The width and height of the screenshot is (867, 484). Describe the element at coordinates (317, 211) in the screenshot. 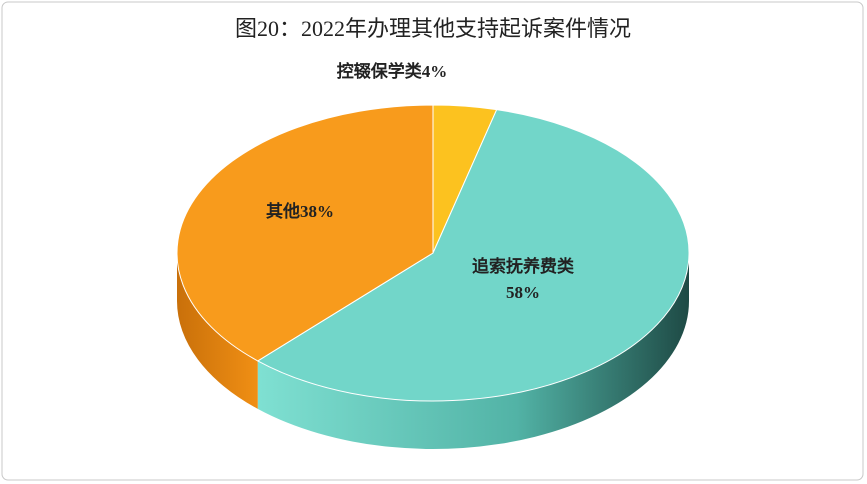

I see `label-value: 38%` at that location.